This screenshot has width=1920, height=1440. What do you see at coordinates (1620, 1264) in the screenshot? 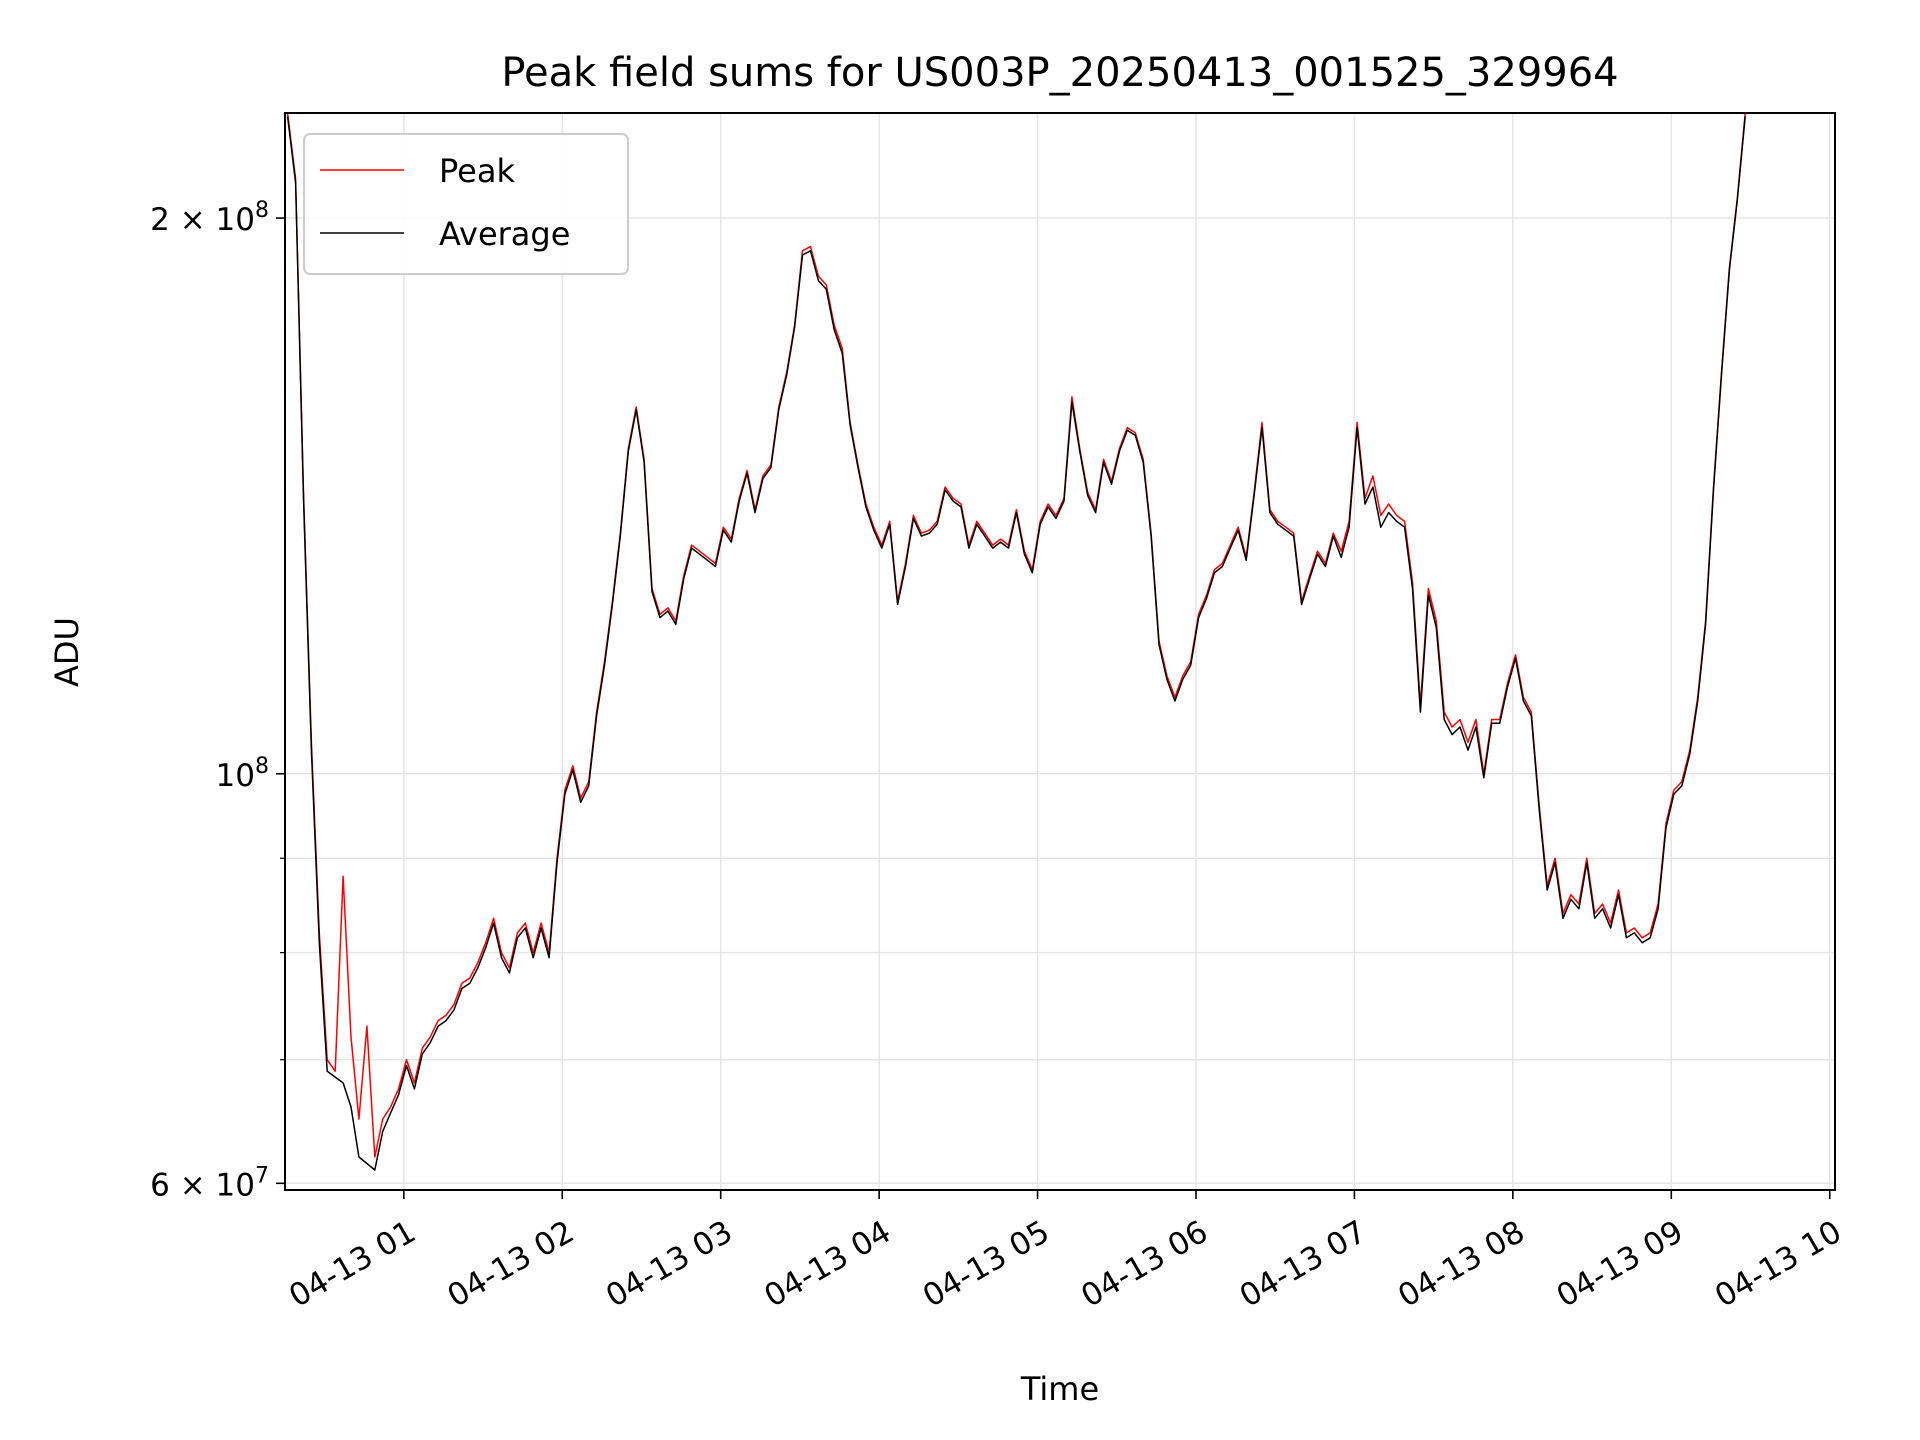
I see `x-tick-label: 04-13 09` at bounding box center [1620, 1264].